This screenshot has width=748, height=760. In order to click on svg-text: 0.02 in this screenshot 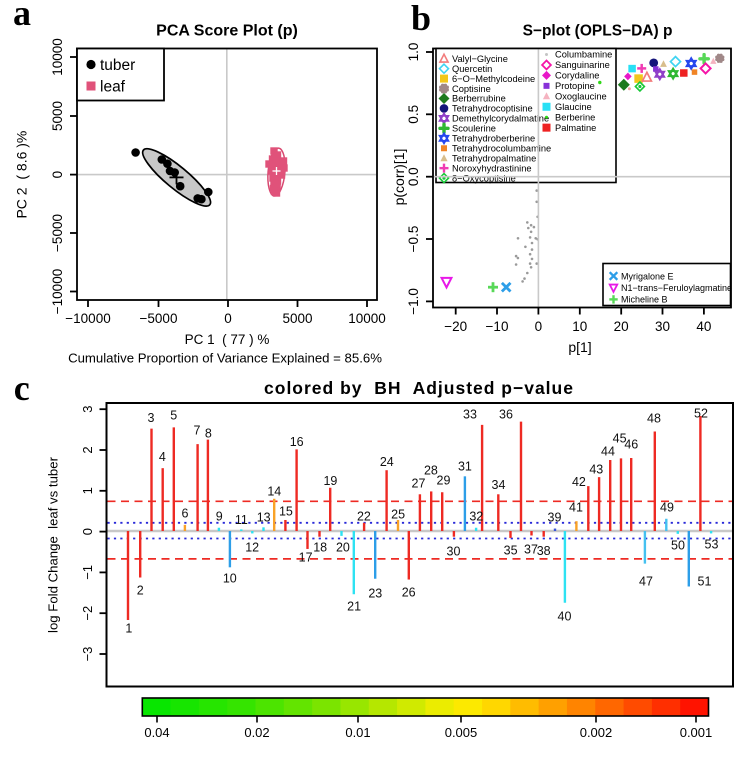, I will do `click(256, 732)`.